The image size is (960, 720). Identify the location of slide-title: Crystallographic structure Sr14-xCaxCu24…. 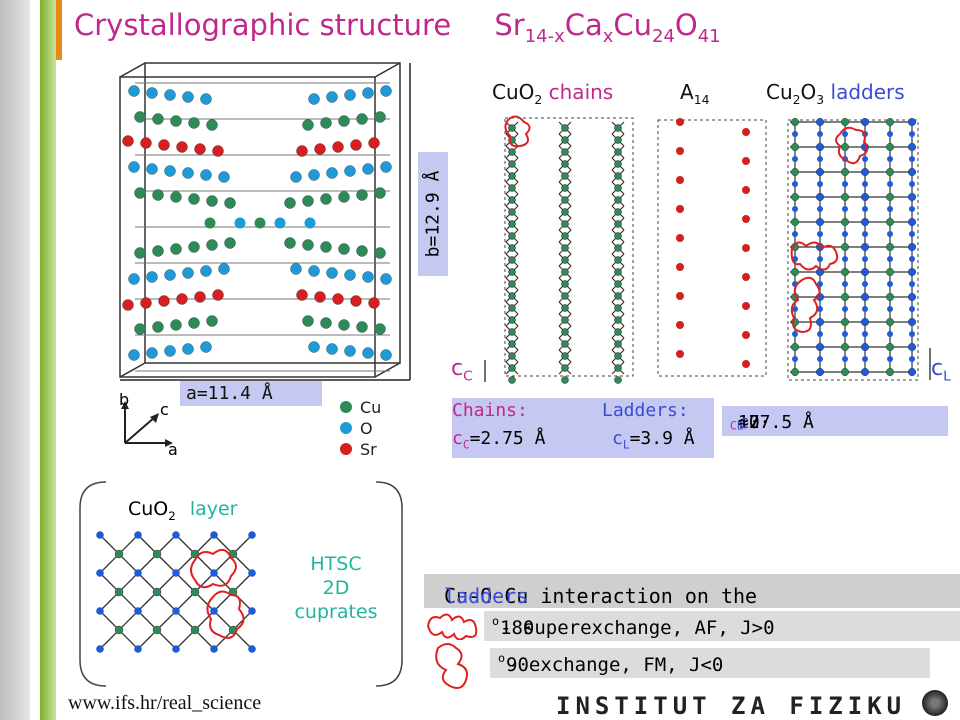
(397, 27).